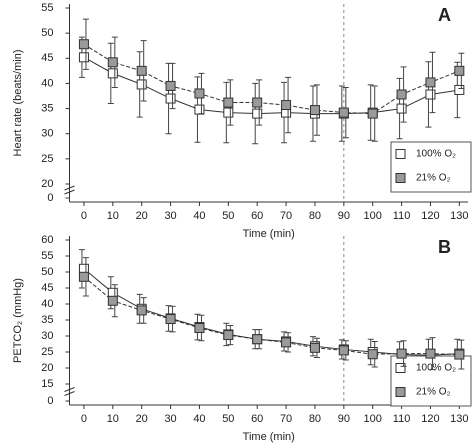 This screenshot has width=474, height=444. I want to click on y-axis-label: Heart rate (beats/min), so click(18, 103).